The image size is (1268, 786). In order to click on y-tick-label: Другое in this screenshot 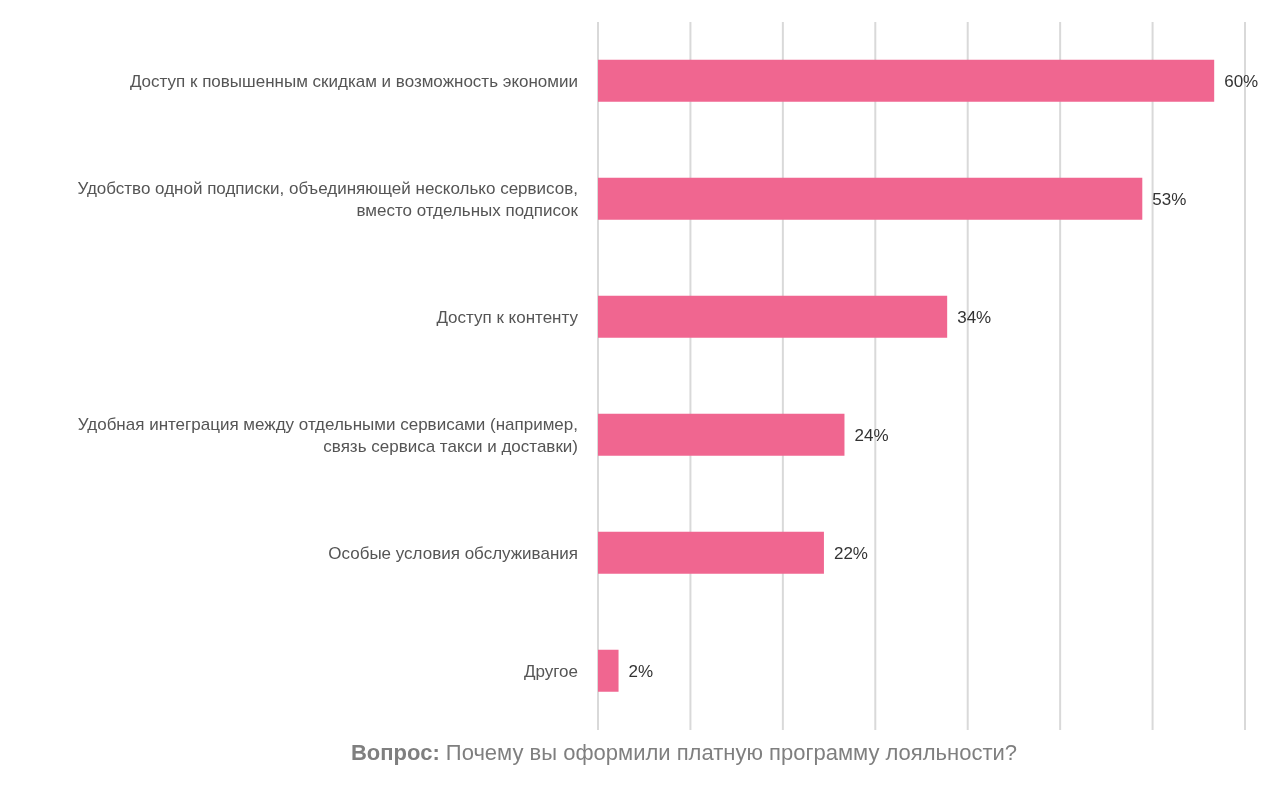, I will do `click(550, 671)`.